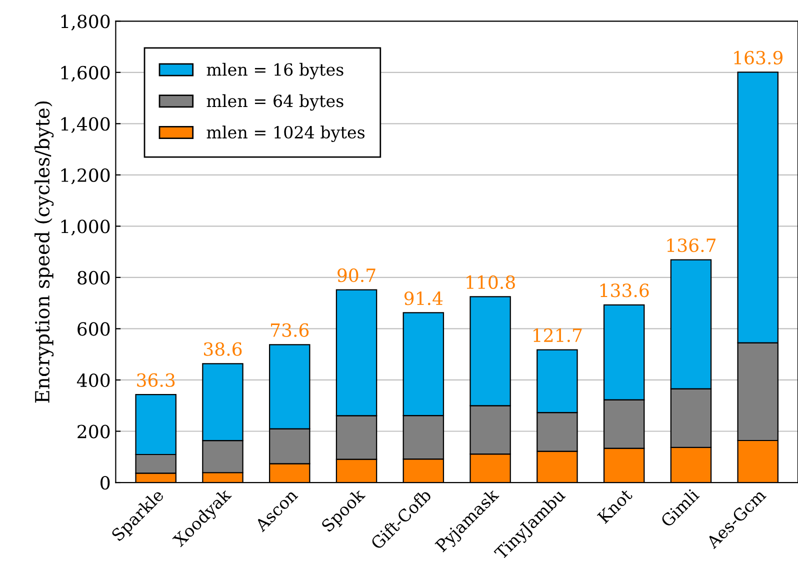 Image resolution: width=798 pixels, height=587 pixels. Describe the element at coordinates (223, 349) in the screenshot. I see `annotation: 38.6` at that location.